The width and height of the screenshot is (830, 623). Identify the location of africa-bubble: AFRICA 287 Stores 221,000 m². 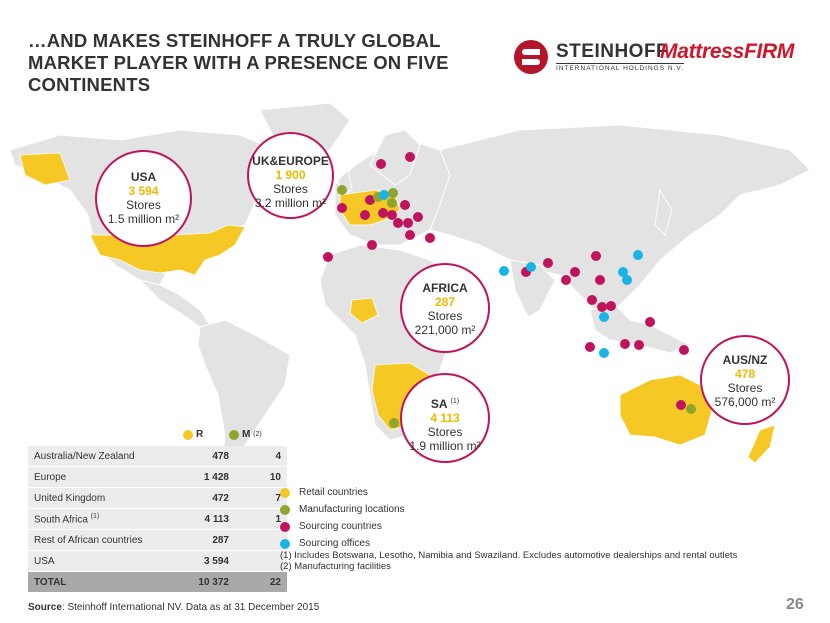
(445, 308).